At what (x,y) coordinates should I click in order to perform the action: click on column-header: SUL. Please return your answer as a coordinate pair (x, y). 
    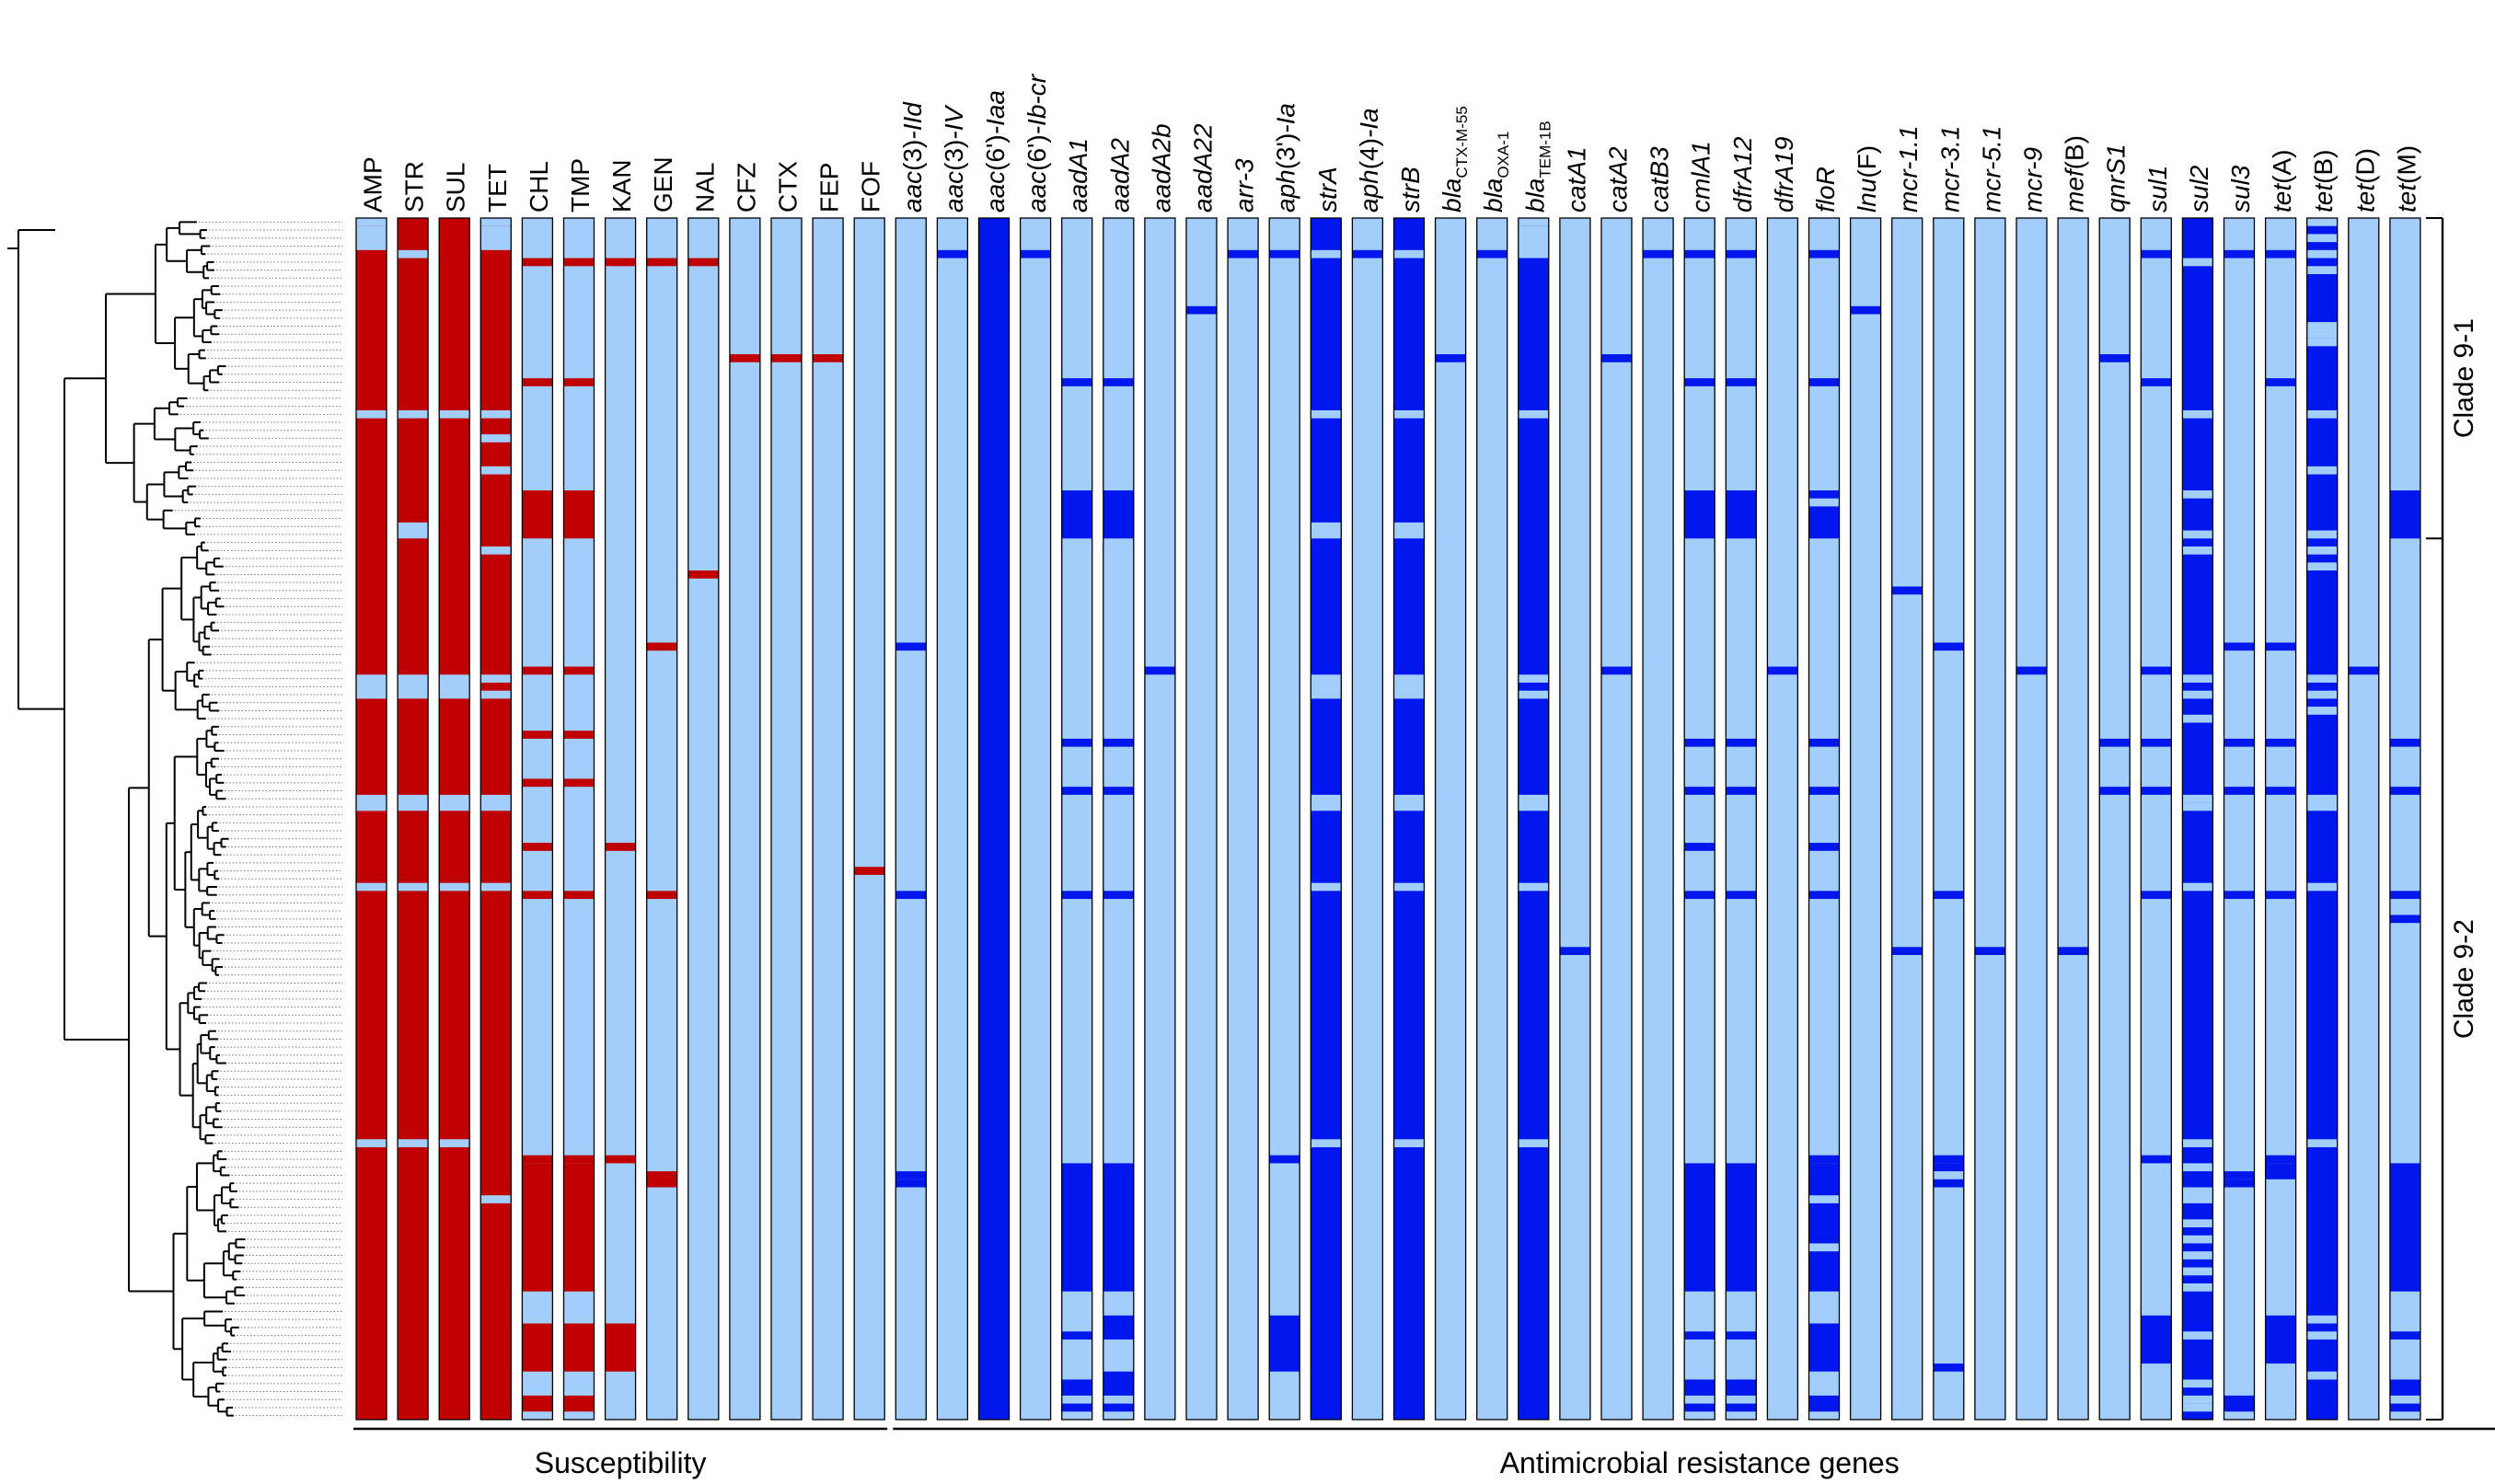
    Looking at the image, I should click on (456, 188).